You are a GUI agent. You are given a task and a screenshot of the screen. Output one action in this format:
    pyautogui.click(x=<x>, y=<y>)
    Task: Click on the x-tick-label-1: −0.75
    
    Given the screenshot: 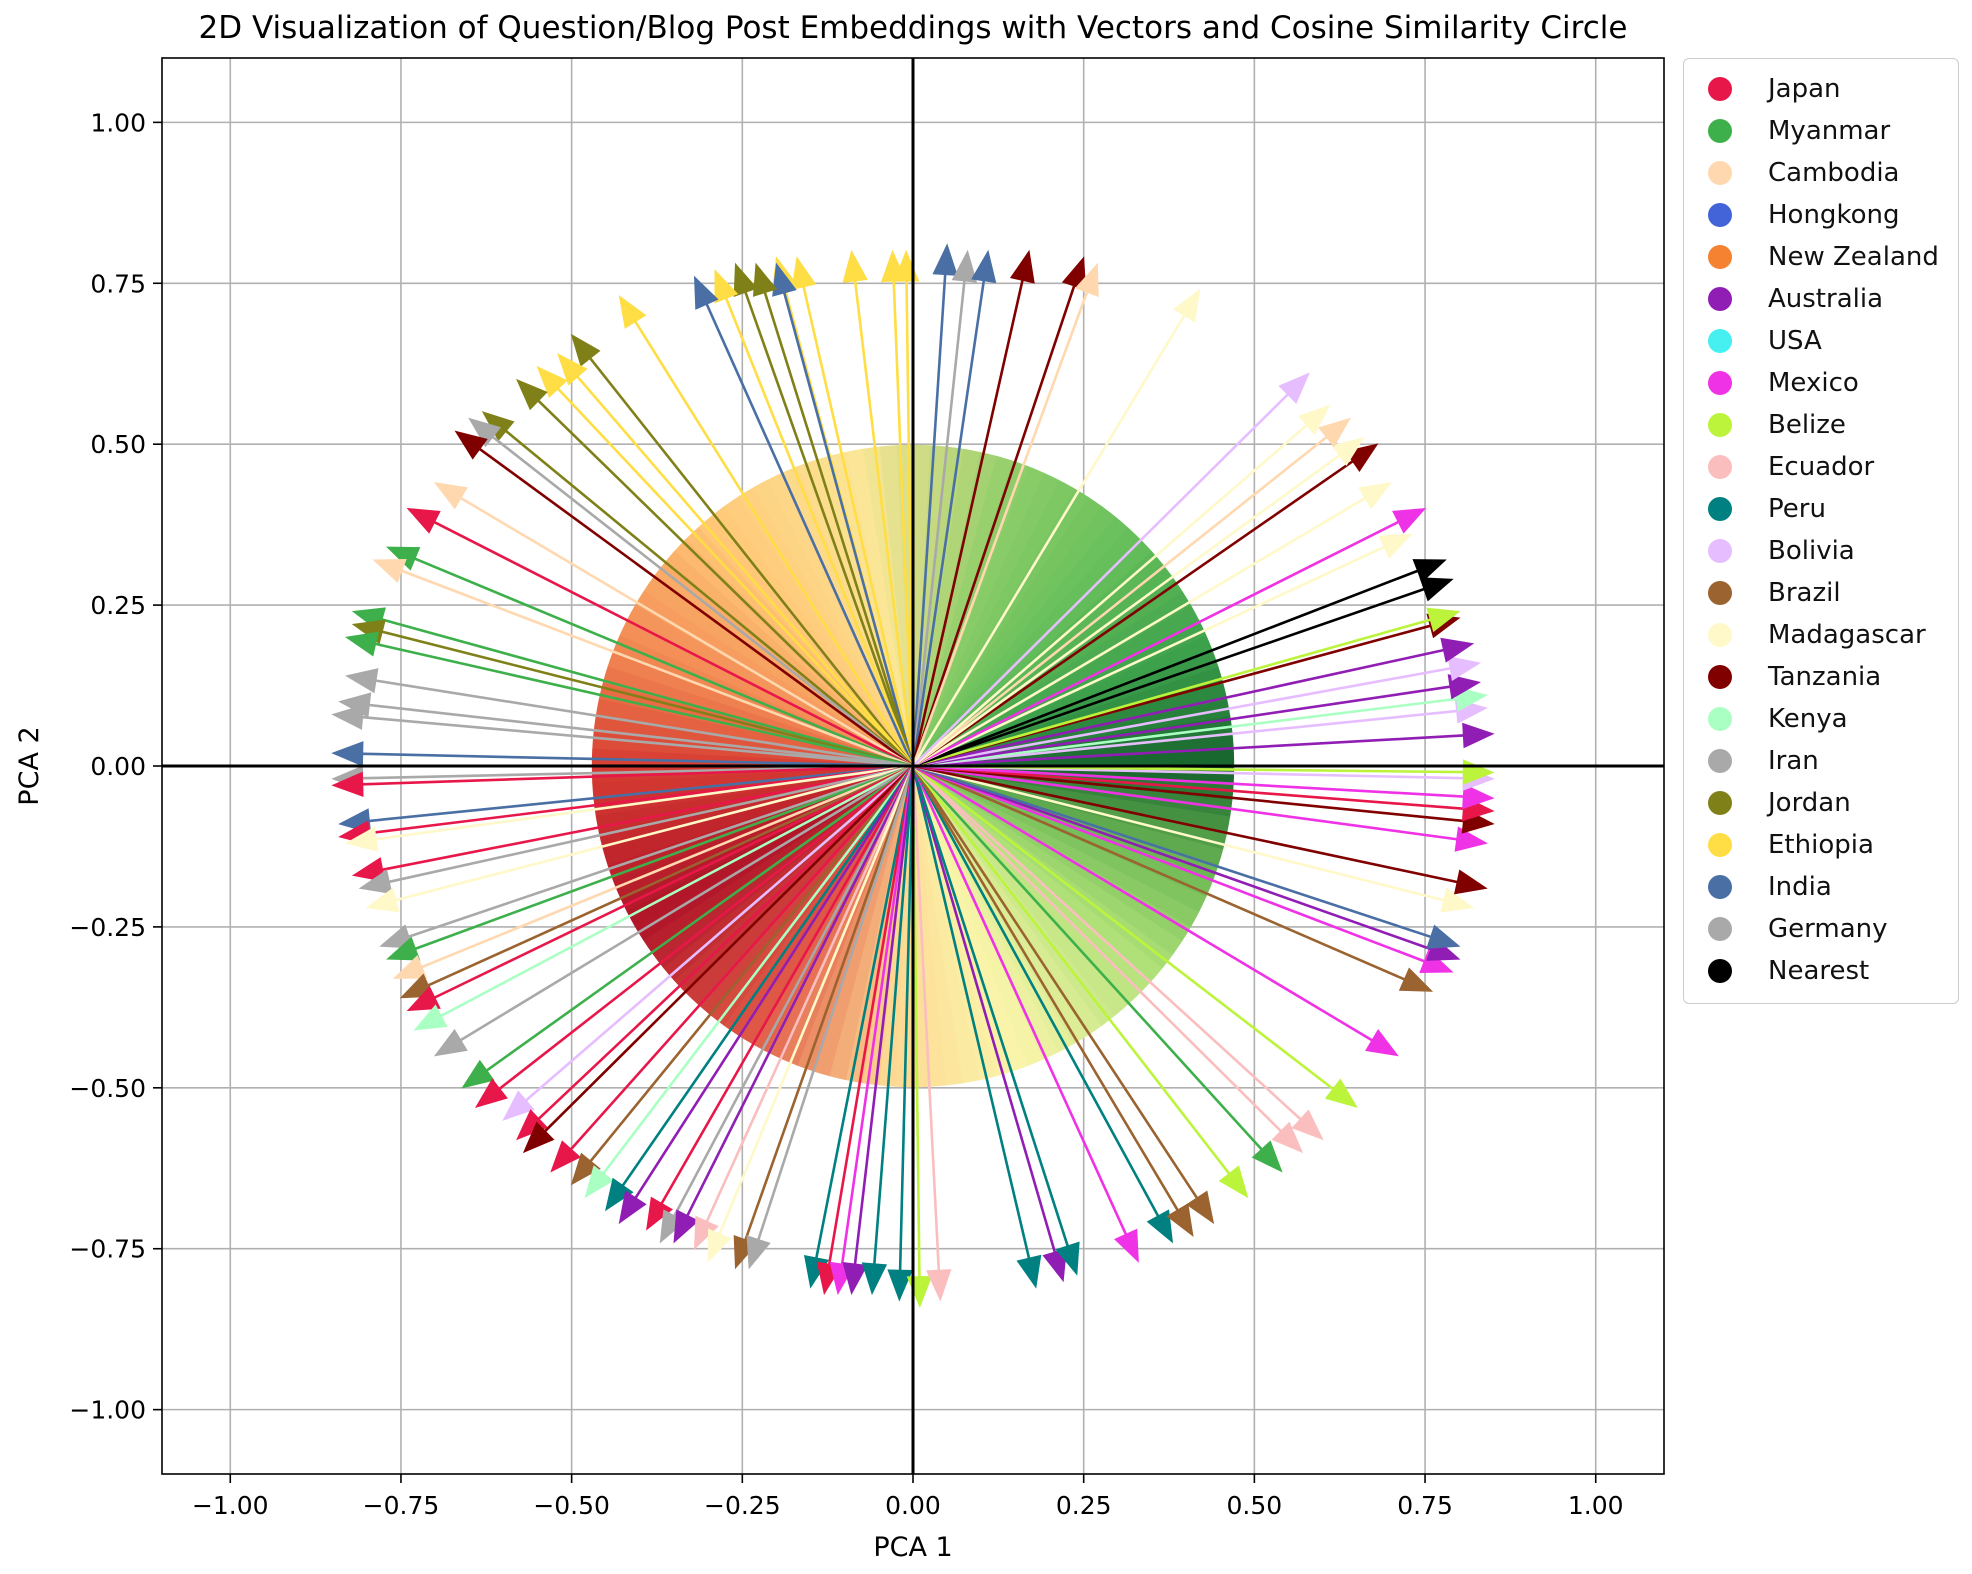 What is the action you would take?
    pyautogui.click(x=401, y=1505)
    